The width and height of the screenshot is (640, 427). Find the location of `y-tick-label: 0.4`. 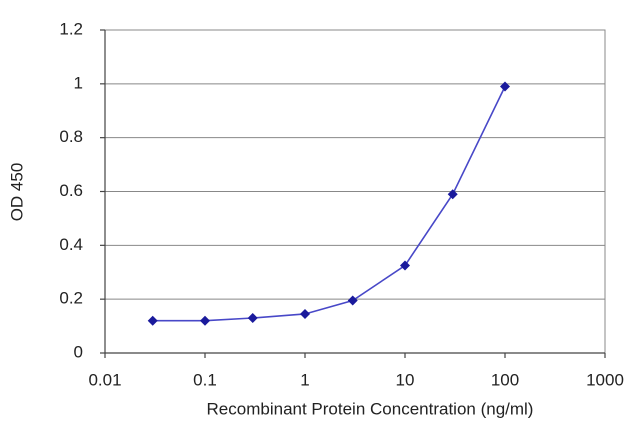

y-tick-label: 0.4 is located at coordinates (71, 244).